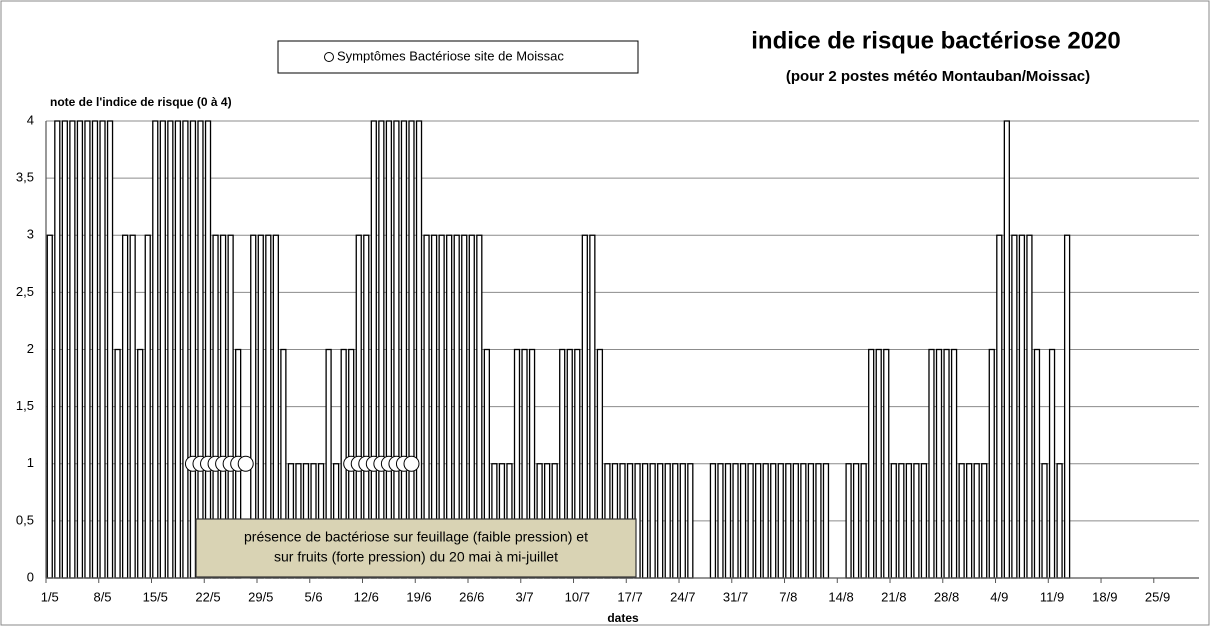  Describe the element at coordinates (893, 596) in the screenshot. I see `x-tick-label: 21/8` at that location.